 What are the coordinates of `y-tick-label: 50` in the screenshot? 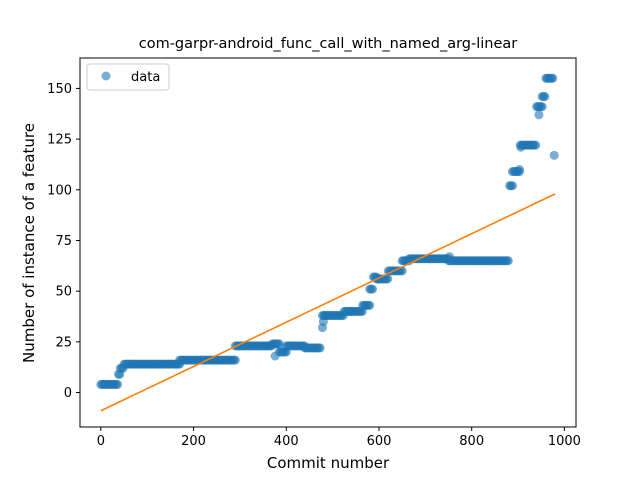 It's located at (63, 292).